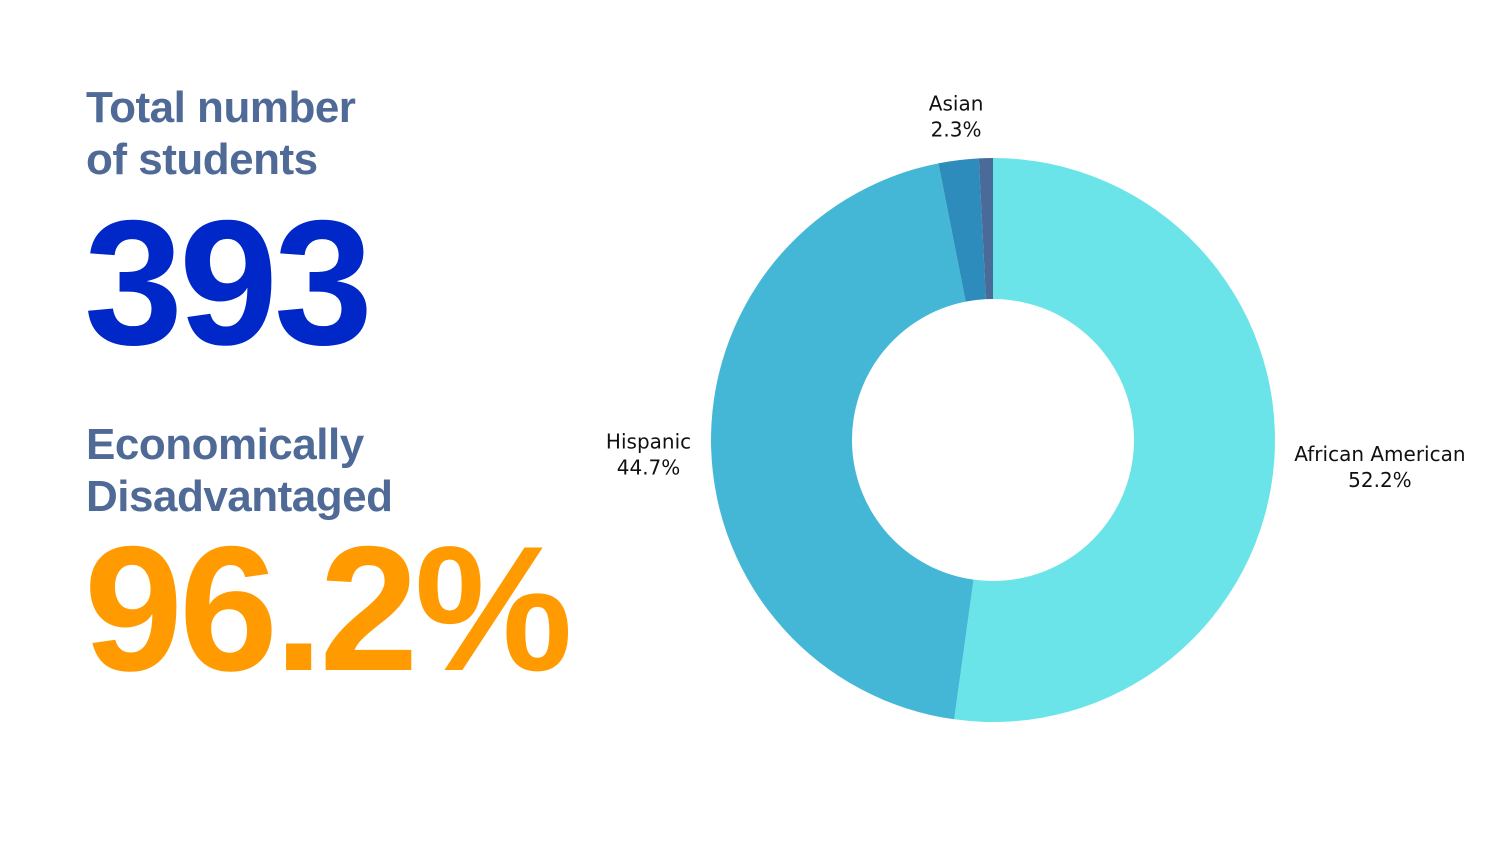 The width and height of the screenshot is (1500, 844). I want to click on slice-label-name: Asian, so click(956, 103).